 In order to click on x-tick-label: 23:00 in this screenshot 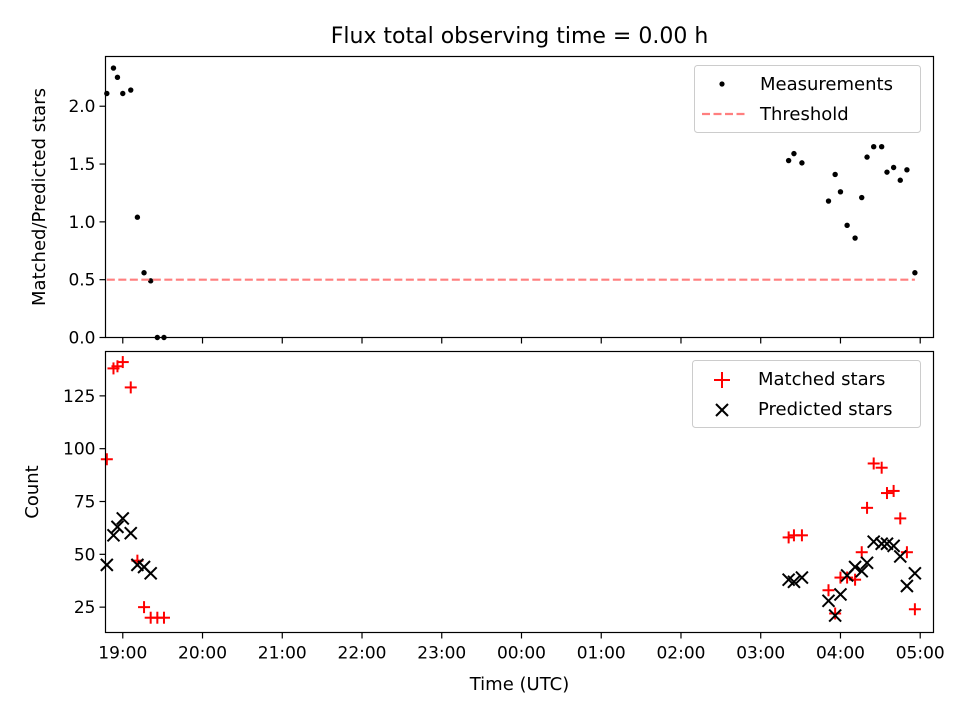, I will do `click(441, 654)`.